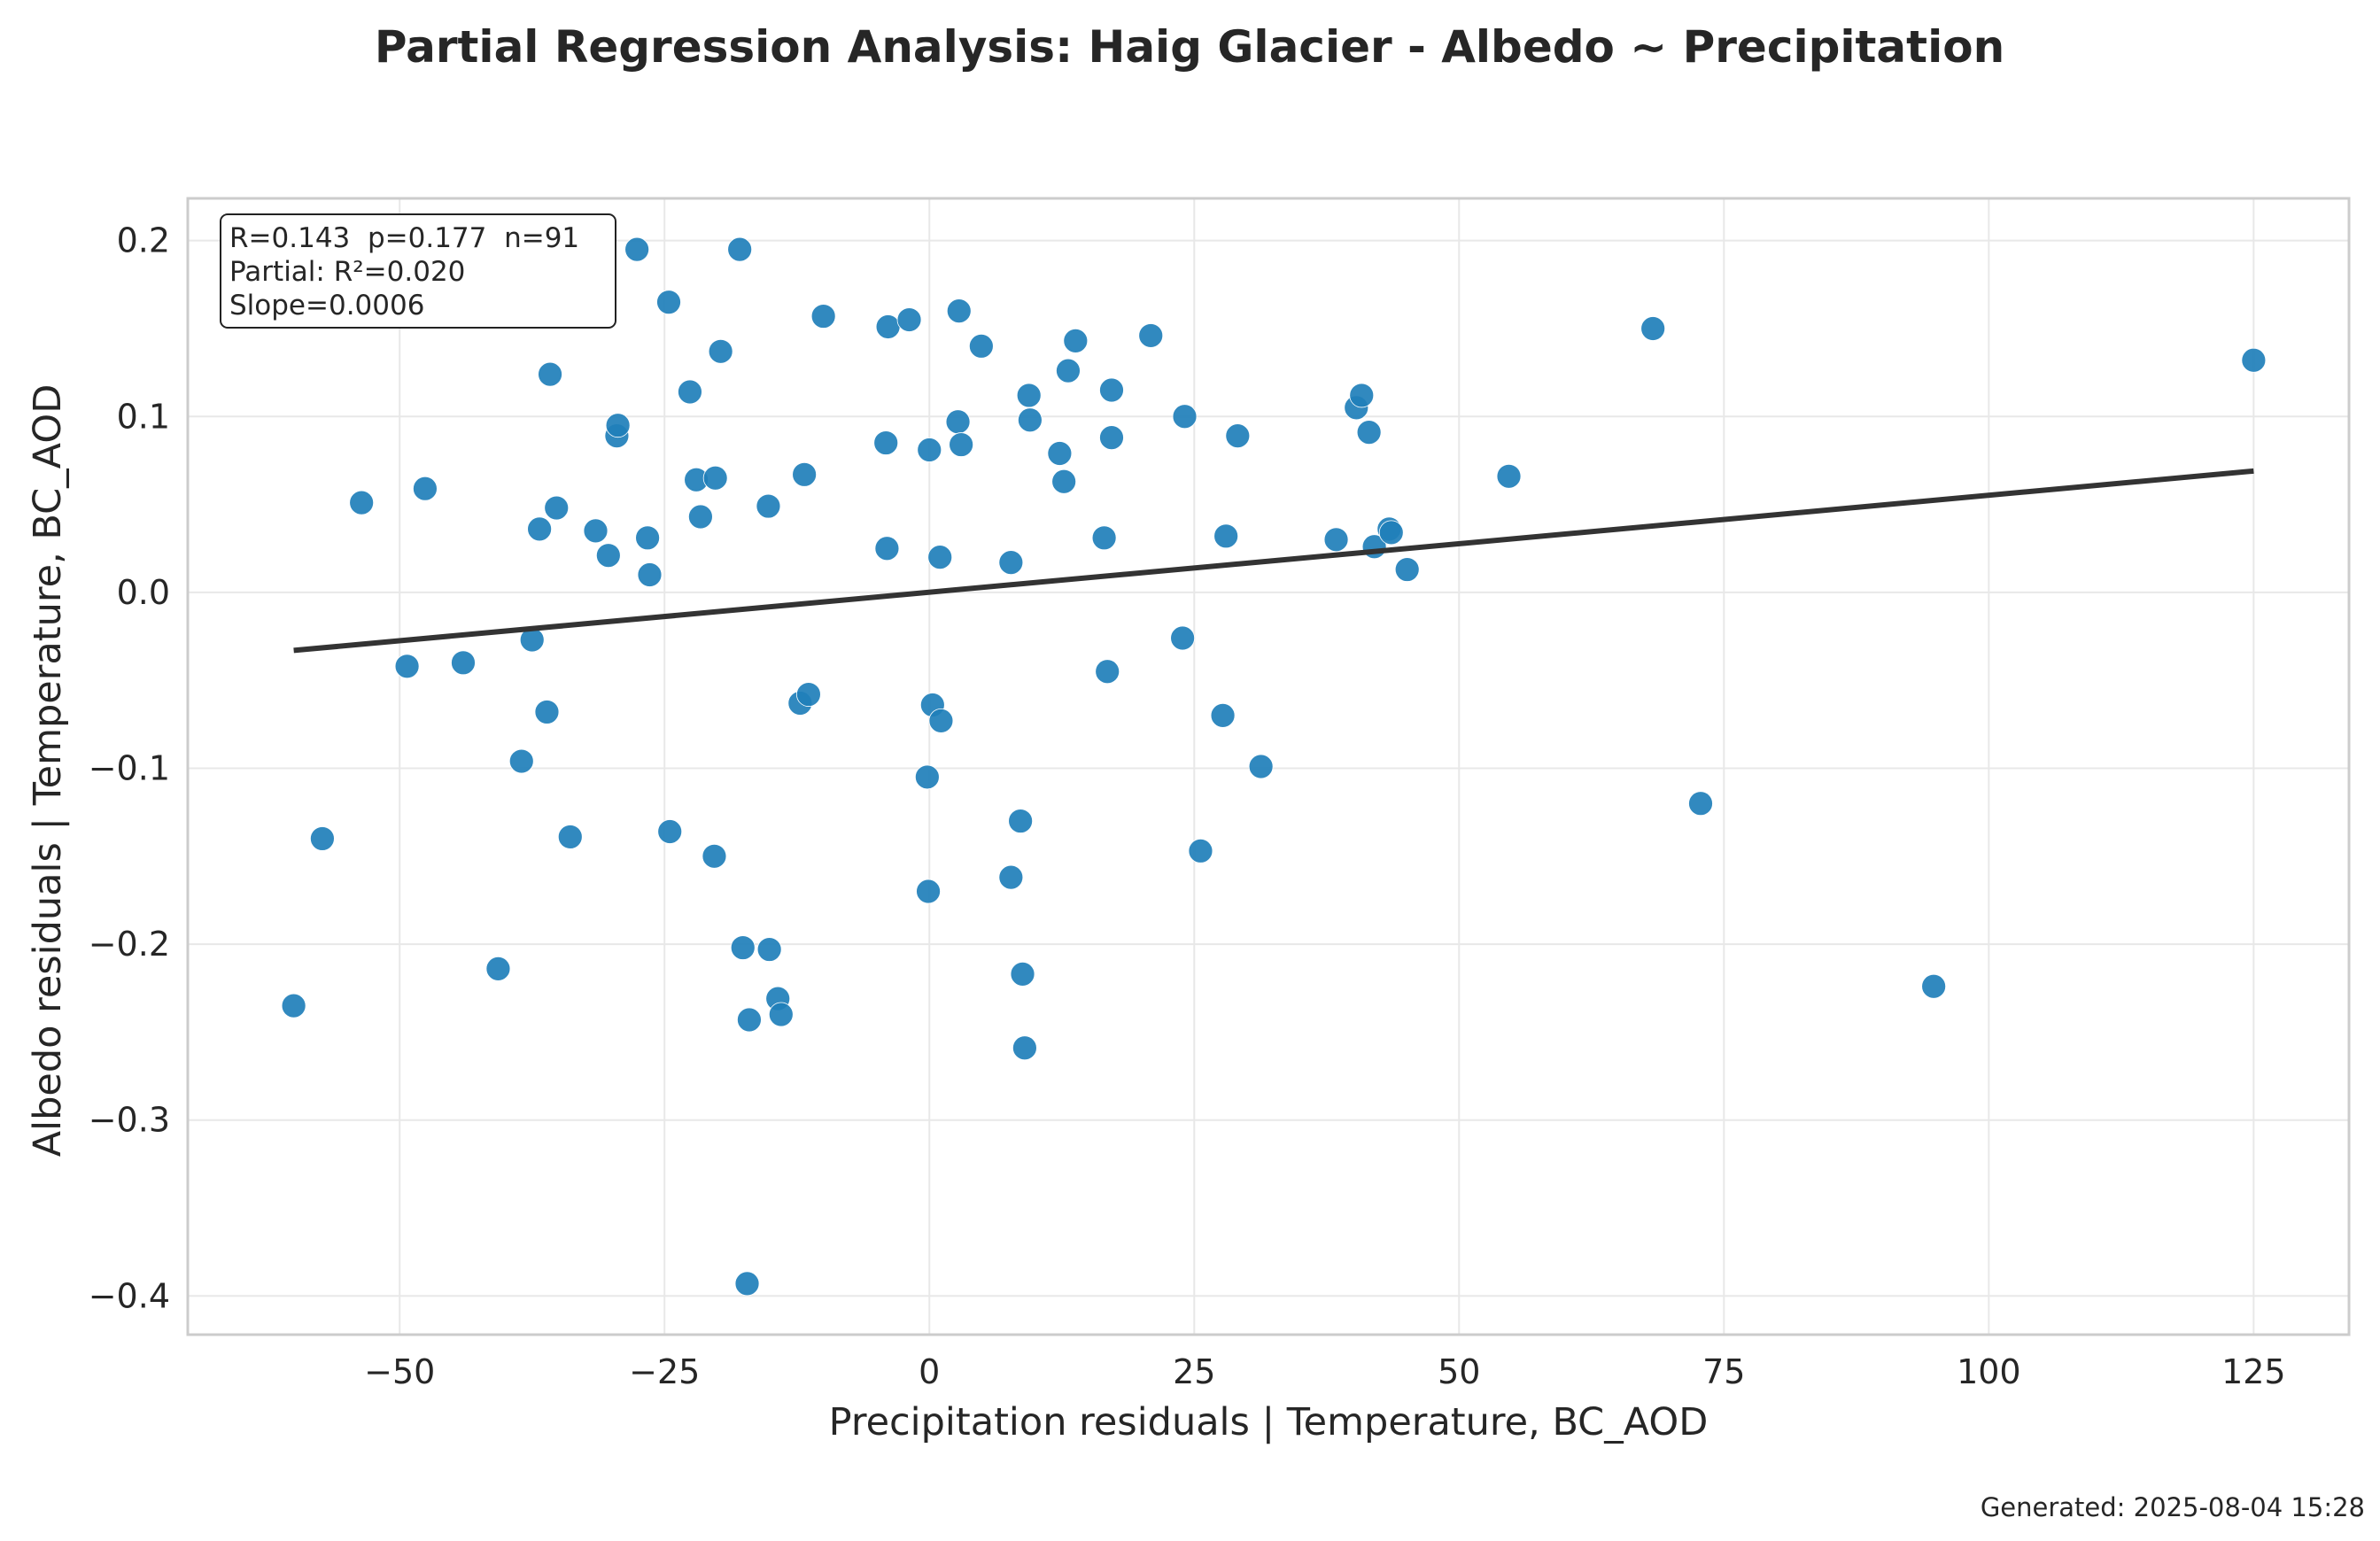 This screenshot has width=2380, height=1541. What do you see at coordinates (347, 272) in the screenshot?
I see `stats-line-partial-r2: Partial: R²=0.020` at bounding box center [347, 272].